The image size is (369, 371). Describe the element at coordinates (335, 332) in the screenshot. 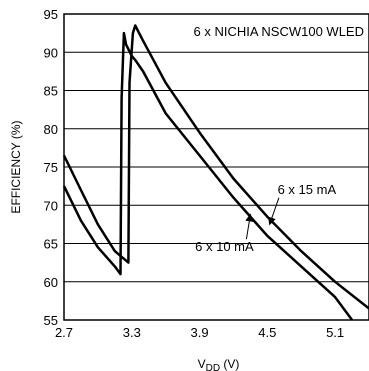

I see `x-tick-label: 5.1` at that location.